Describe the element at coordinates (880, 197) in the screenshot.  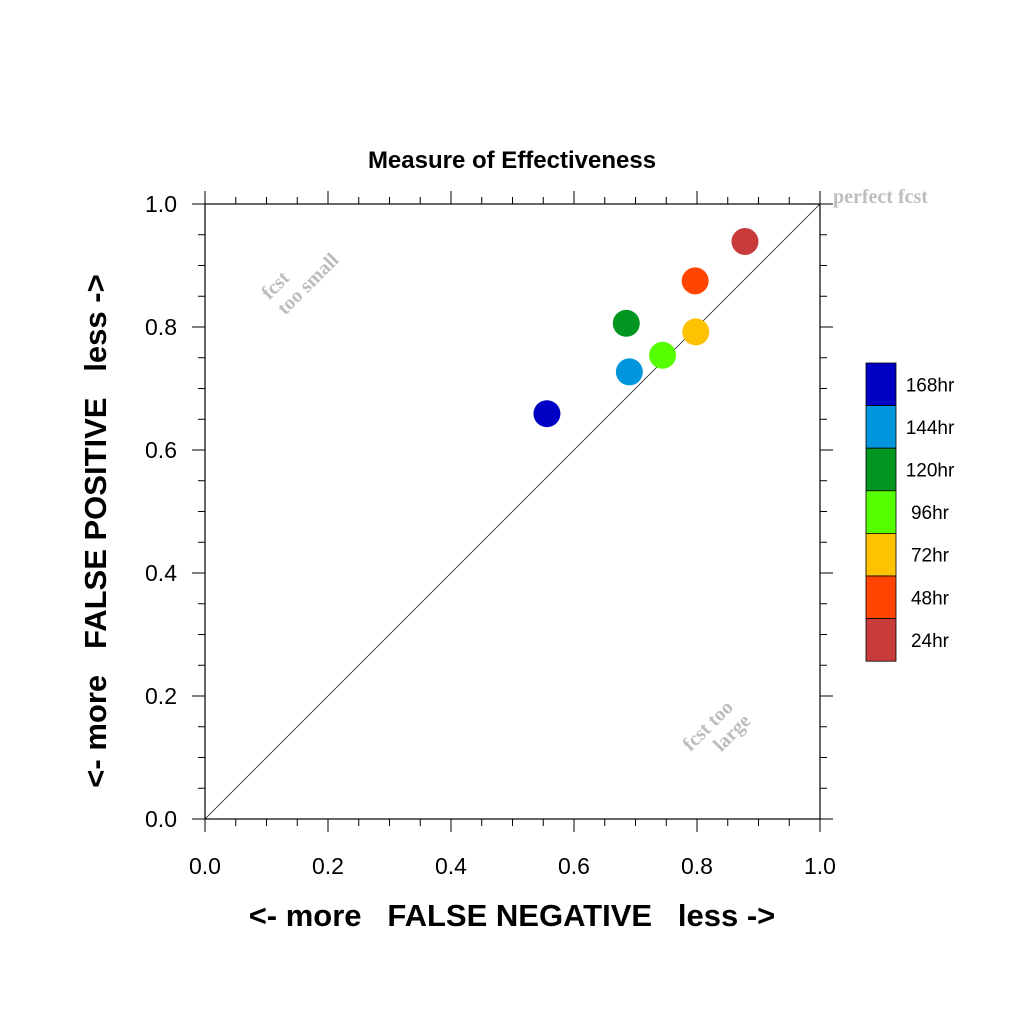
I see `perfect-forecast-label: perfect fcst` at that location.